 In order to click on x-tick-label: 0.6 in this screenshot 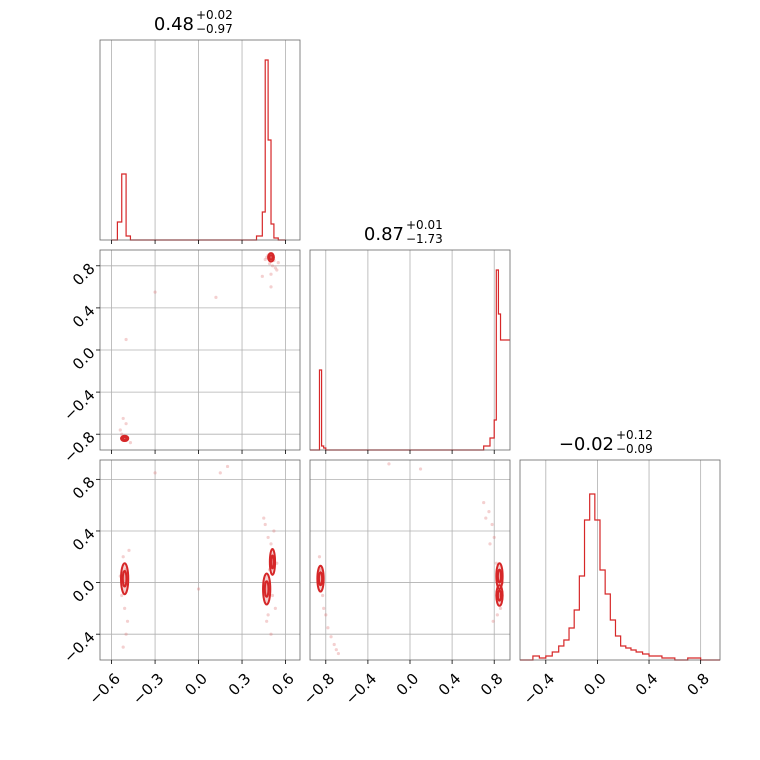, I will do `click(283, 685)`.